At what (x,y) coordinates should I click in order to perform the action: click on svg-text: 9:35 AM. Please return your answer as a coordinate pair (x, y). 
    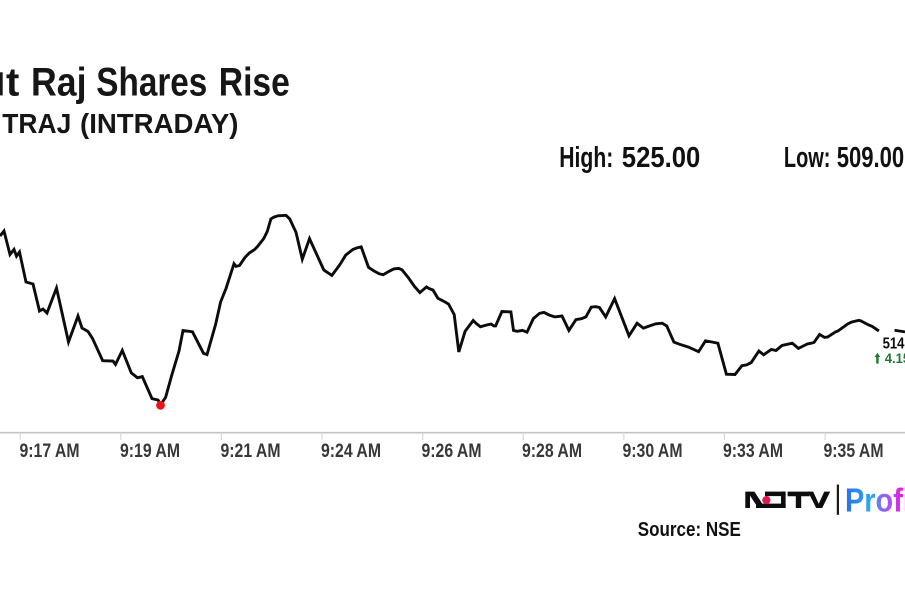
    Looking at the image, I should click on (854, 451).